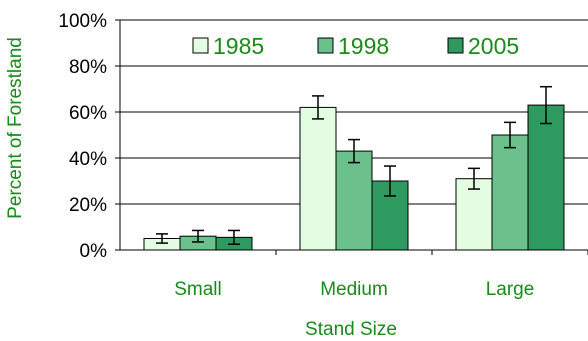  What do you see at coordinates (15, 128) in the screenshot?
I see `y-axis-title: Percent of Forestland` at bounding box center [15, 128].